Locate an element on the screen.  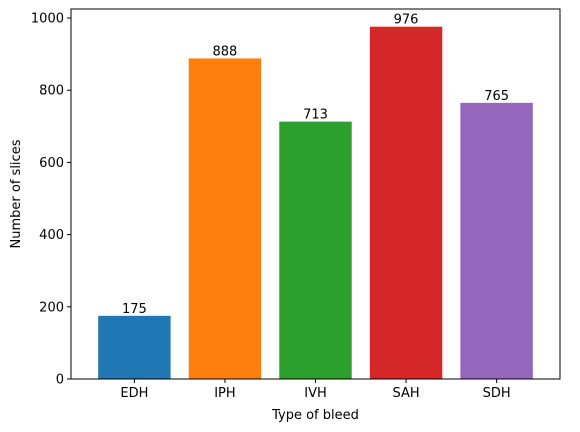
y-tick-label-800: 800 is located at coordinates (51, 91).